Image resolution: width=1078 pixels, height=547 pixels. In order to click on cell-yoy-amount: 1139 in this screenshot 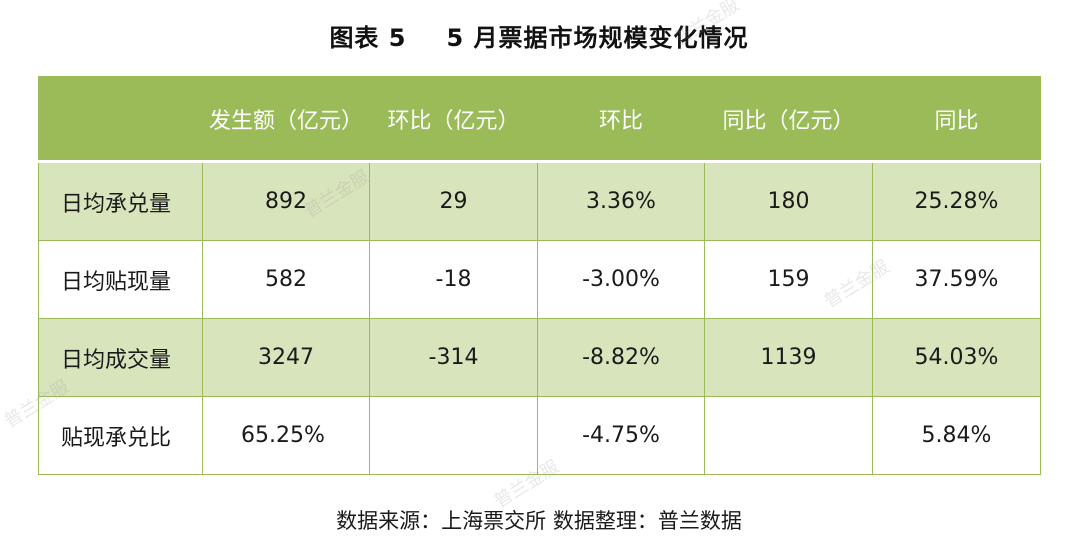, I will do `click(788, 357)`.